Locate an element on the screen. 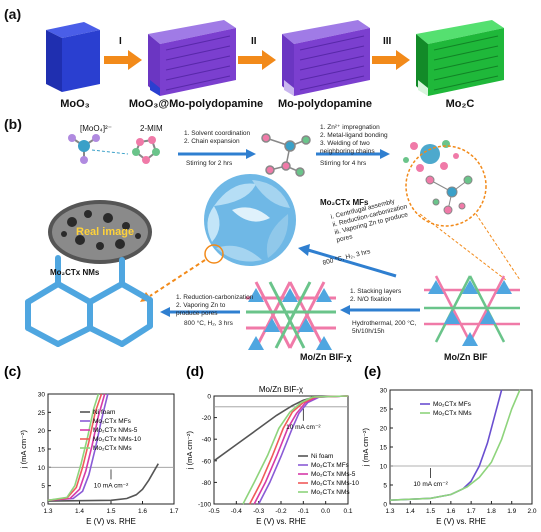  nms-step-item: 2. Vaporing Zn to is located at coordinates (201, 305).